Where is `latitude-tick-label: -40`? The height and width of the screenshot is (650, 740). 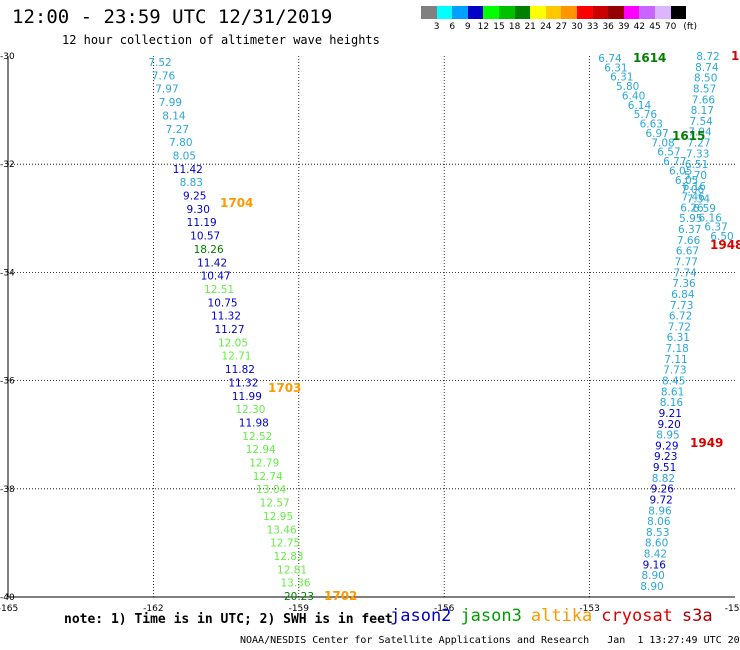
latitude-tick-label: -40 is located at coordinates (7, 598).